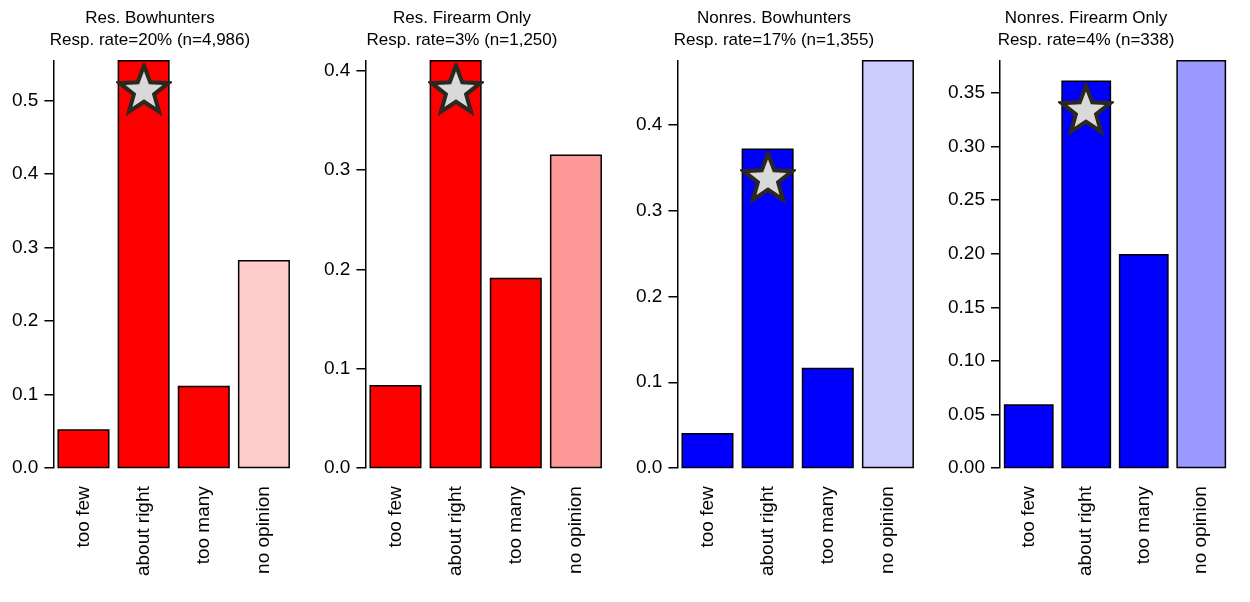 The height and width of the screenshot is (602, 1250). Describe the element at coordinates (462, 40) in the screenshot. I see `chart-subtitle: Resp. rate=3% (n=1,250)` at that location.